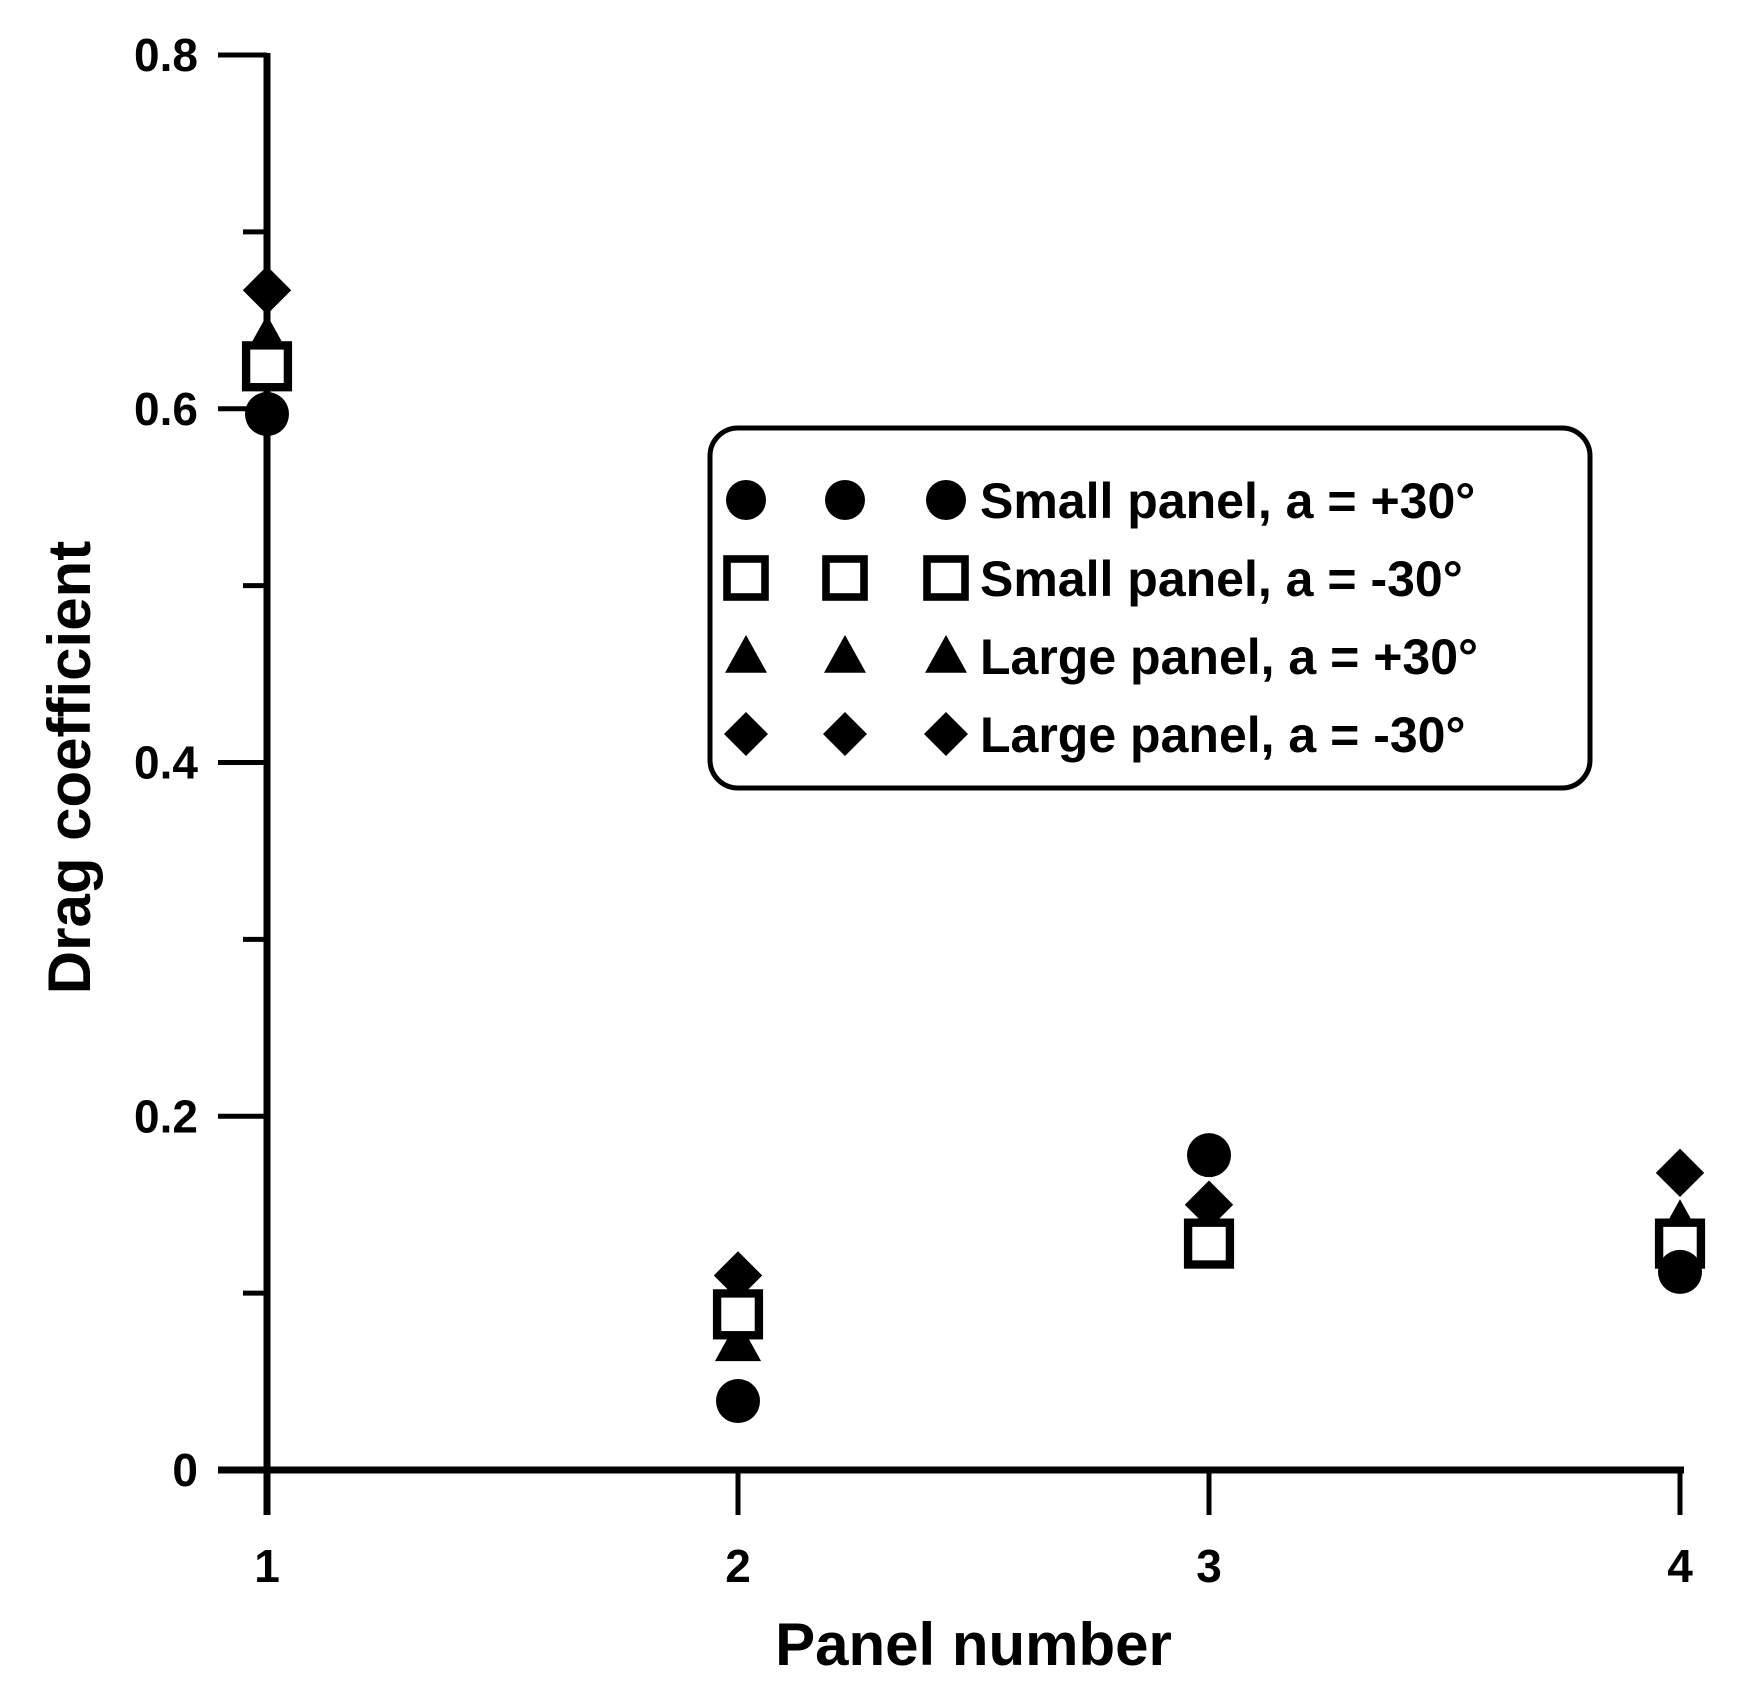  Describe the element at coordinates (1680, 1566) in the screenshot. I see `x-tick-label: 4` at that location.